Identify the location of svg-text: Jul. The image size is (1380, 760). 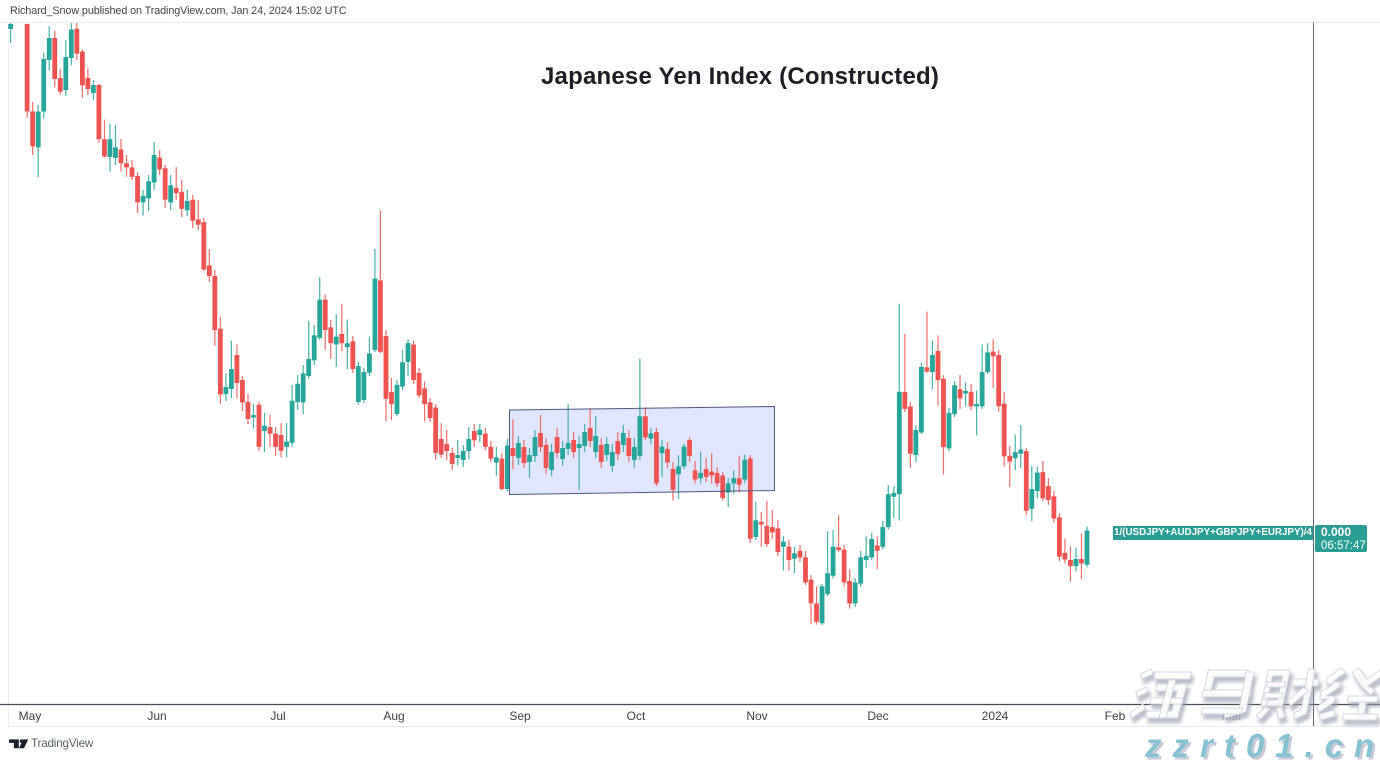
(277, 716).